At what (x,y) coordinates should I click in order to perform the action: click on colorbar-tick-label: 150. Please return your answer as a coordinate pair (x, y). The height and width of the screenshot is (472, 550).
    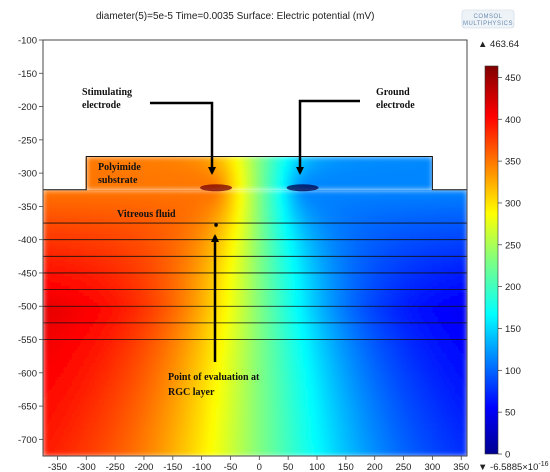
    Looking at the image, I should click on (513, 329).